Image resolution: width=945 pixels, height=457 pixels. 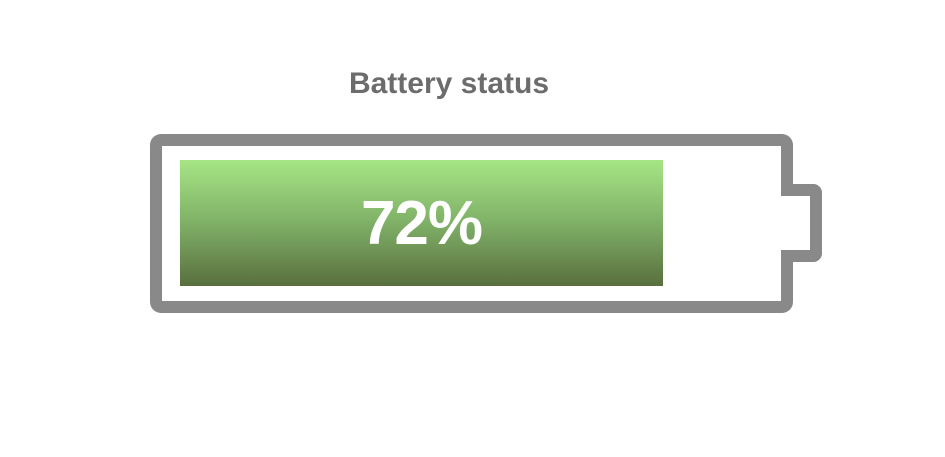 I want to click on battery-percentage-label: 72%, so click(x=421, y=223).